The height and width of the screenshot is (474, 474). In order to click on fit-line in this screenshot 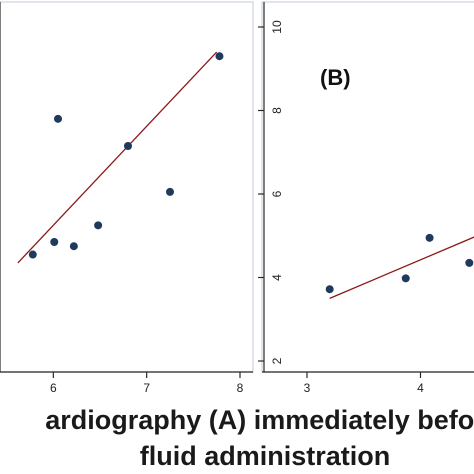, I will do `click(401, 267)`.